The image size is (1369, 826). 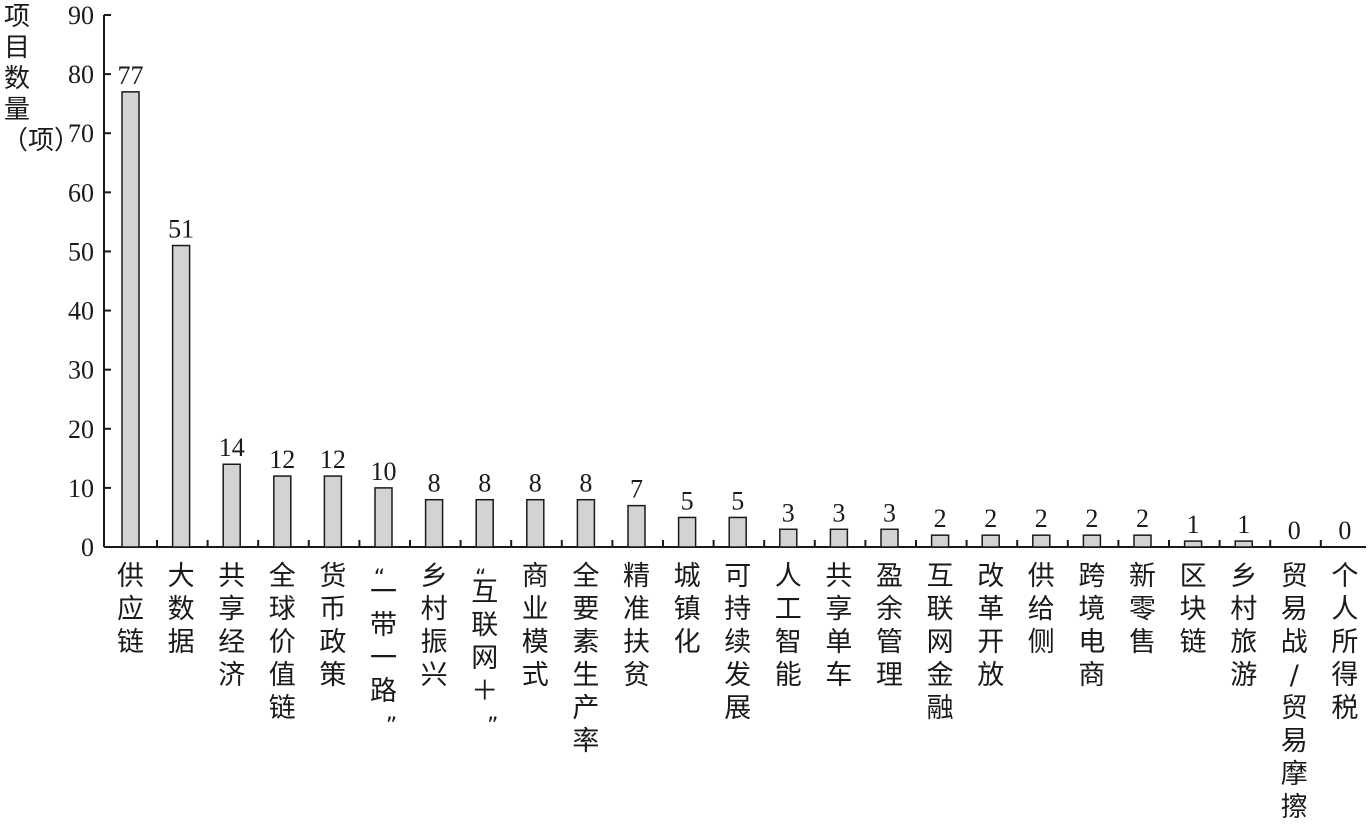 What do you see at coordinates (87, 547) in the screenshot?
I see `y-tick-label: 0` at bounding box center [87, 547].